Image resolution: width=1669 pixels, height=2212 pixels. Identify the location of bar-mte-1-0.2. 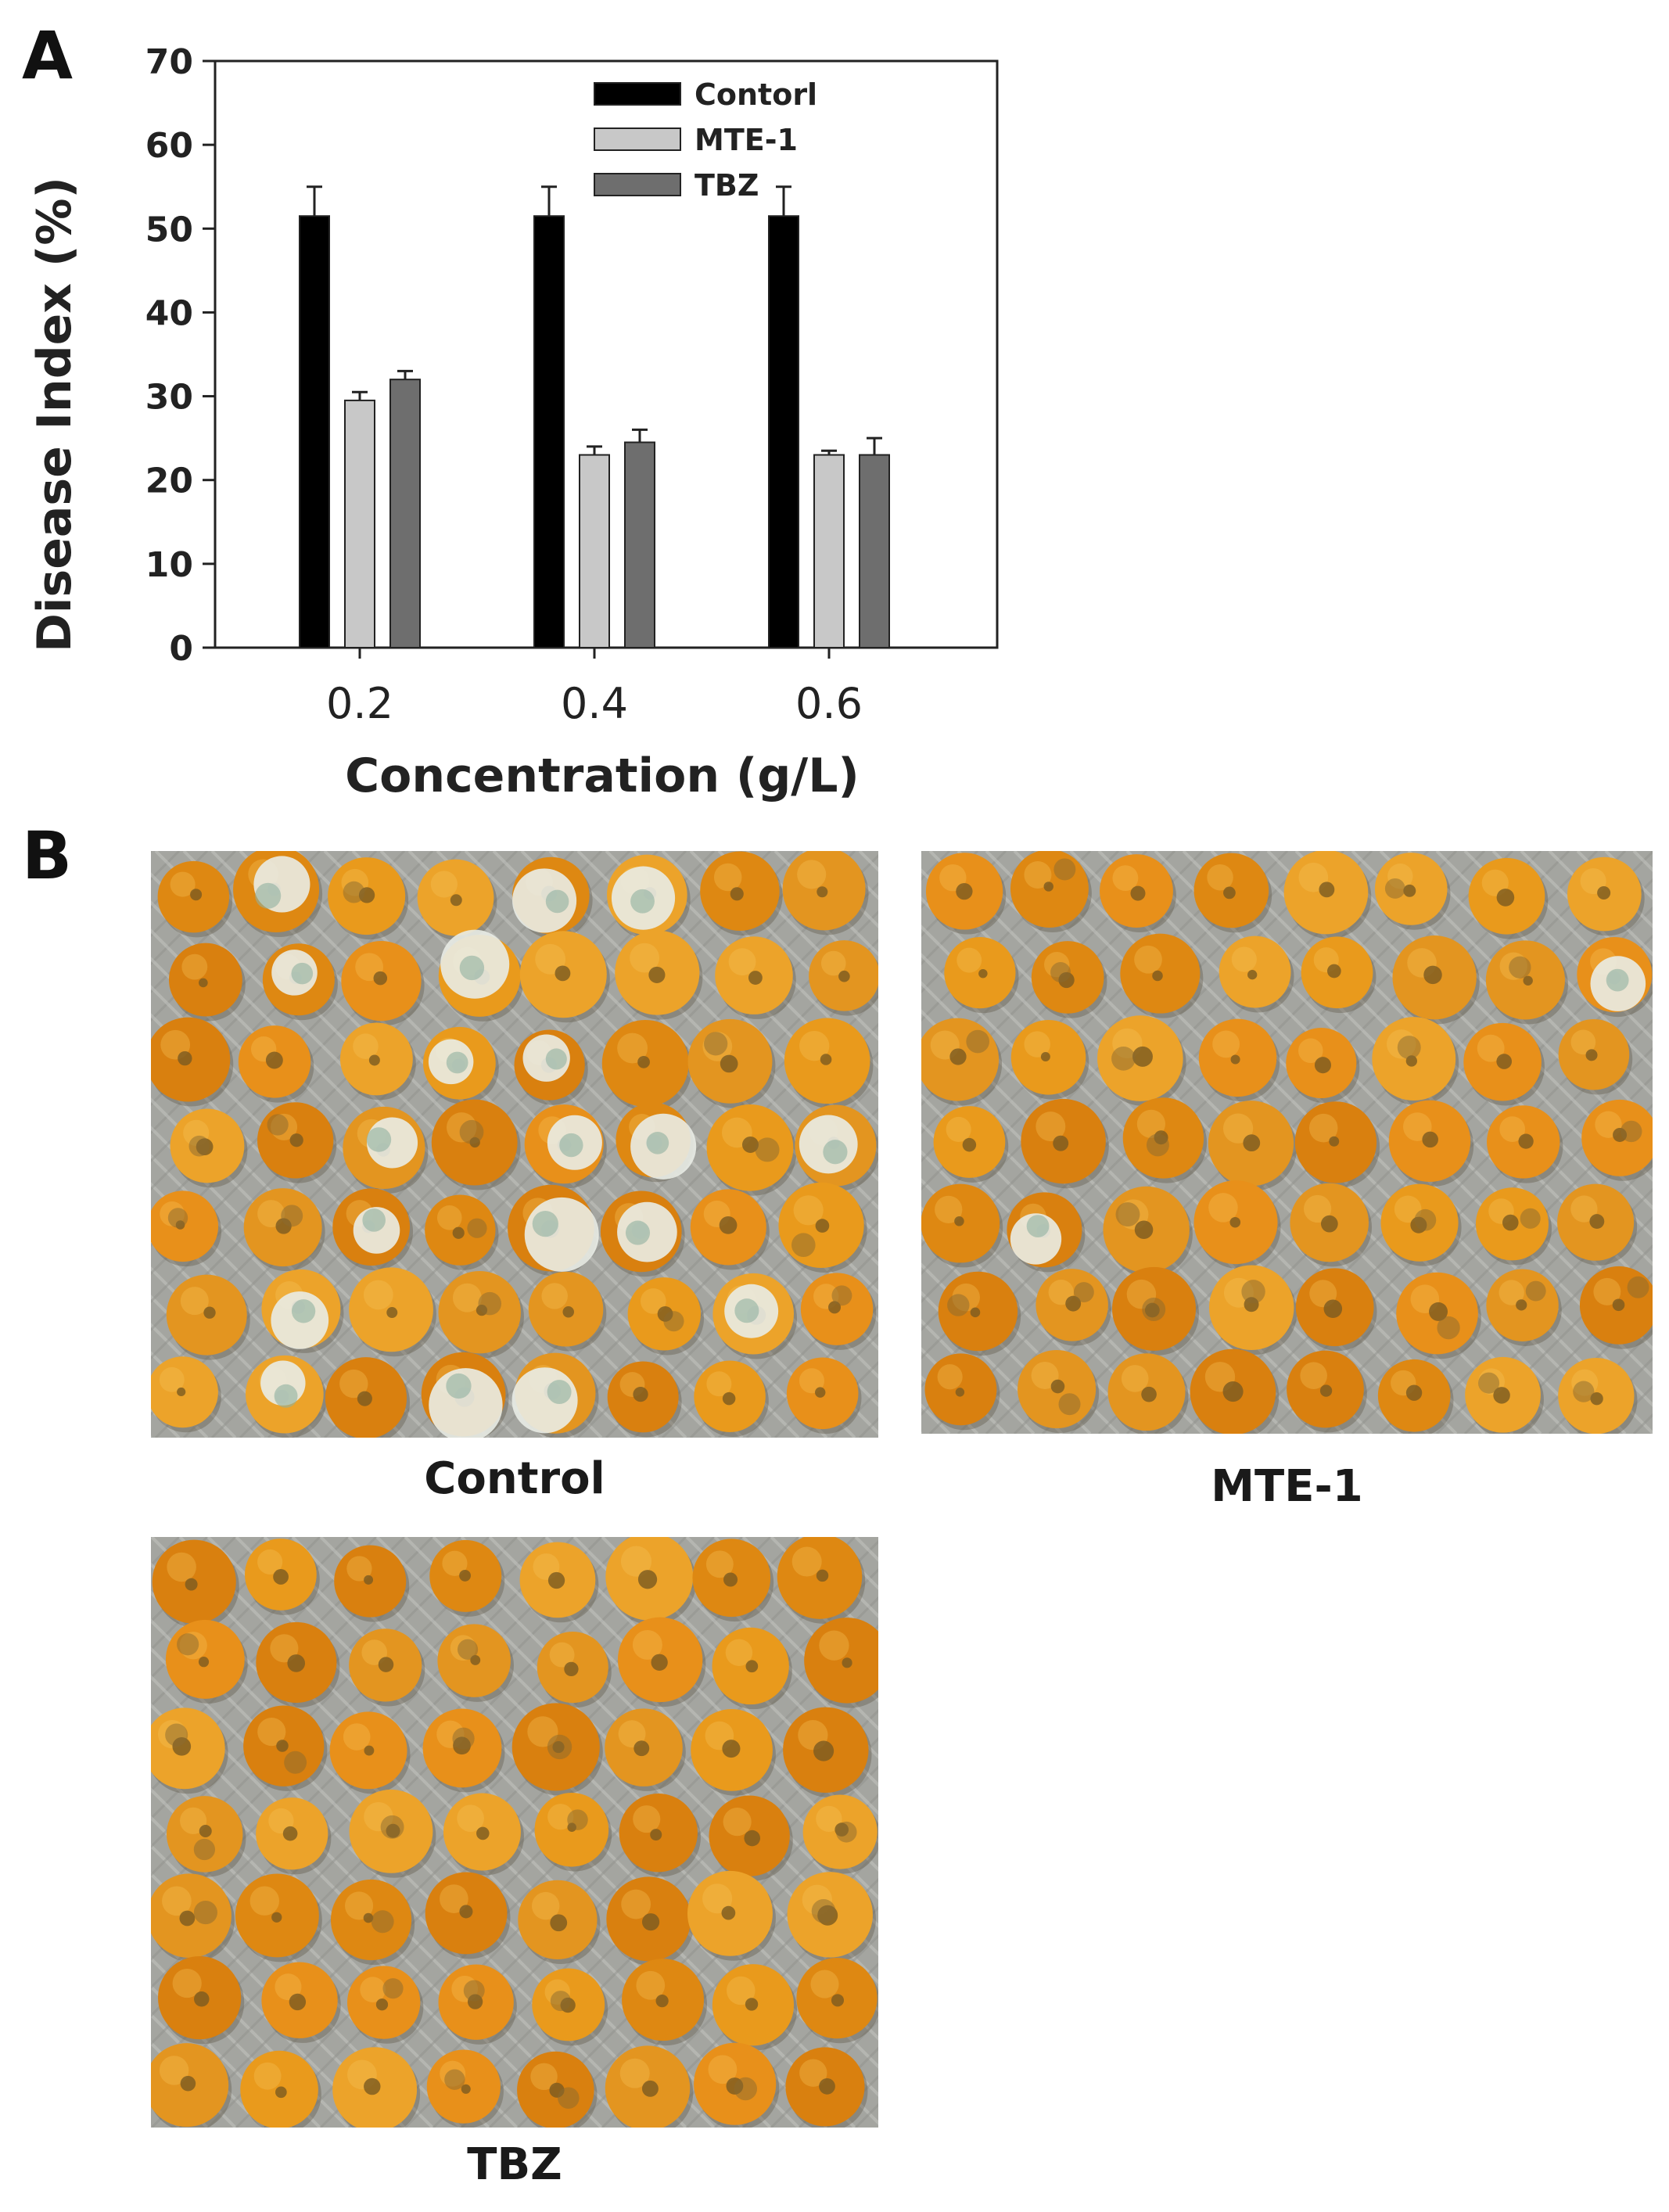
(359, 523).